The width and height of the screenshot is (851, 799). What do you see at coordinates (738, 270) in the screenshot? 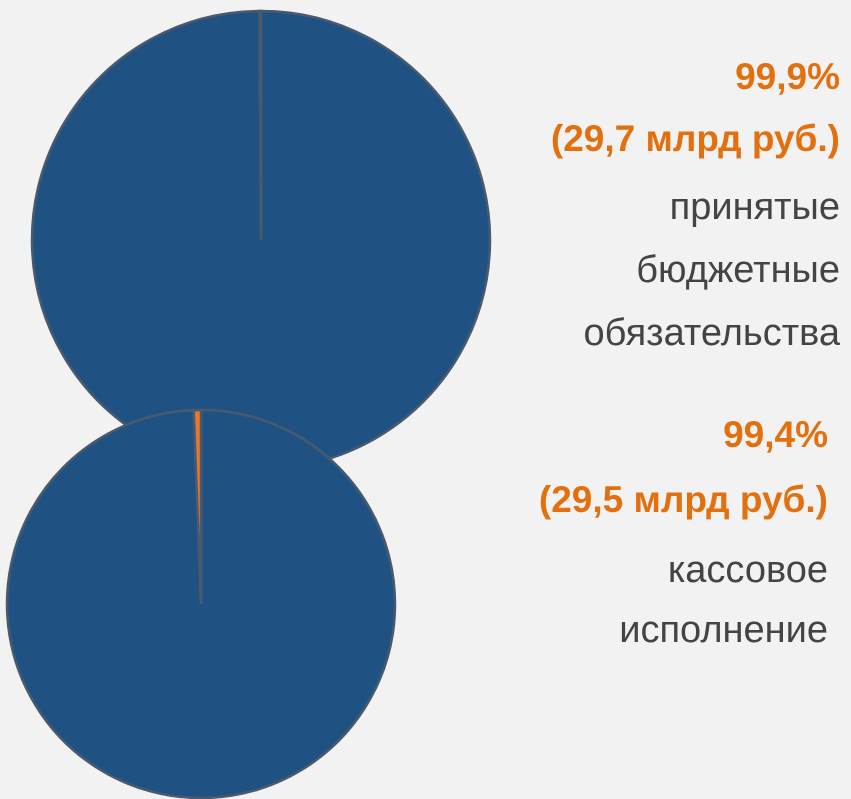
I see `description: бюджетные` at bounding box center [738, 270].